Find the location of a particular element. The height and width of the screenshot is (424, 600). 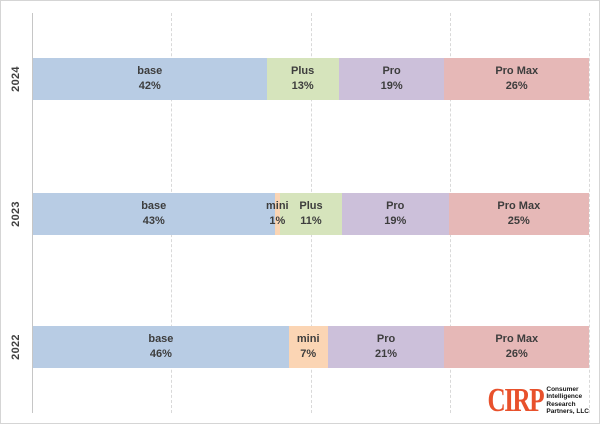

bar-segment-2022-pro: Pro 21% is located at coordinates (386, 346).